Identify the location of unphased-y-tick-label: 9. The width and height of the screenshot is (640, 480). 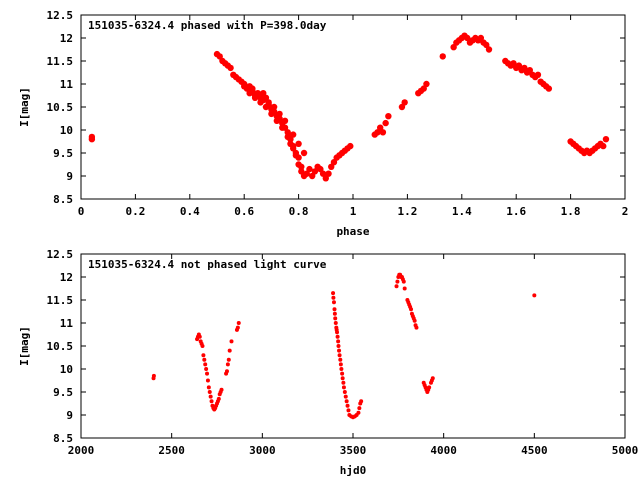
(69, 415).